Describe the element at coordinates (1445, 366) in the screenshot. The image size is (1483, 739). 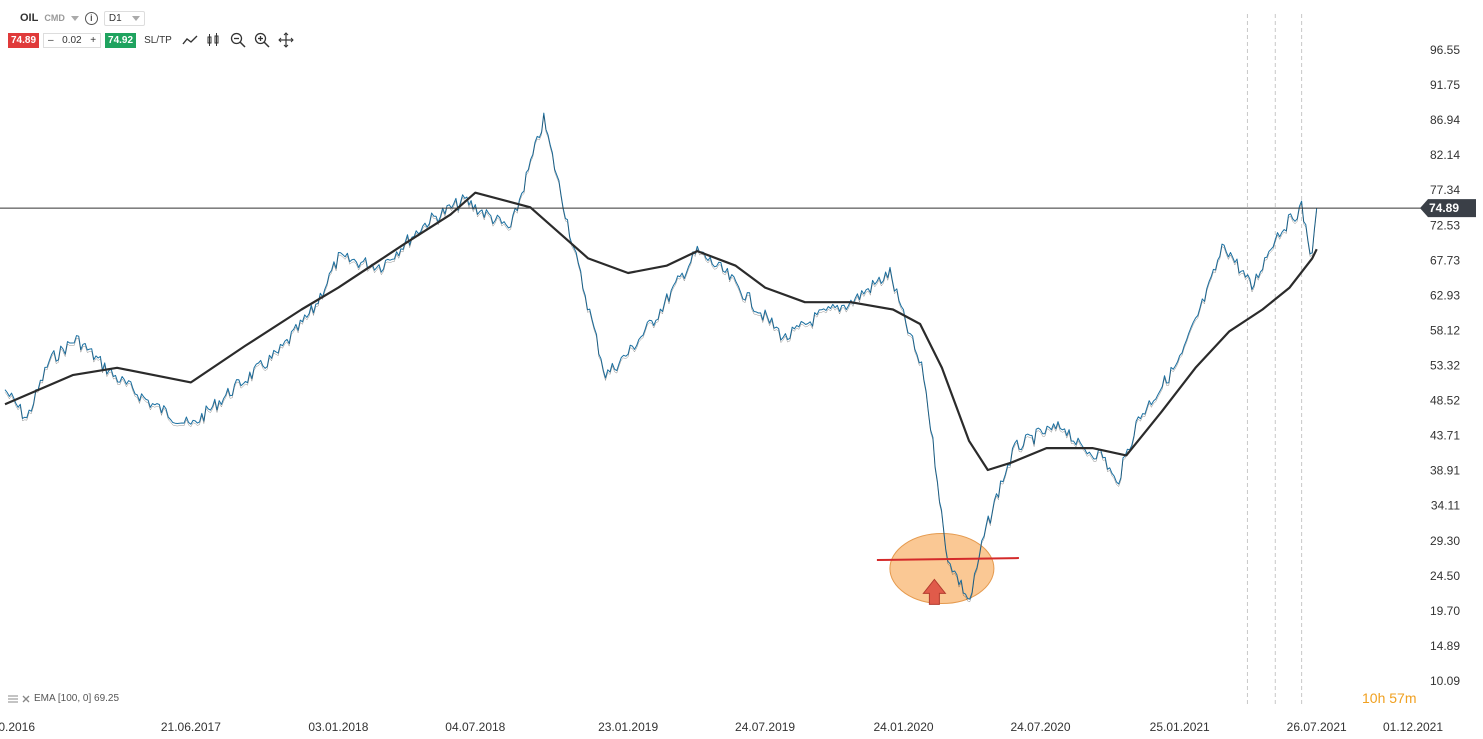
I see `y-tick-label: 53.32` at that location.